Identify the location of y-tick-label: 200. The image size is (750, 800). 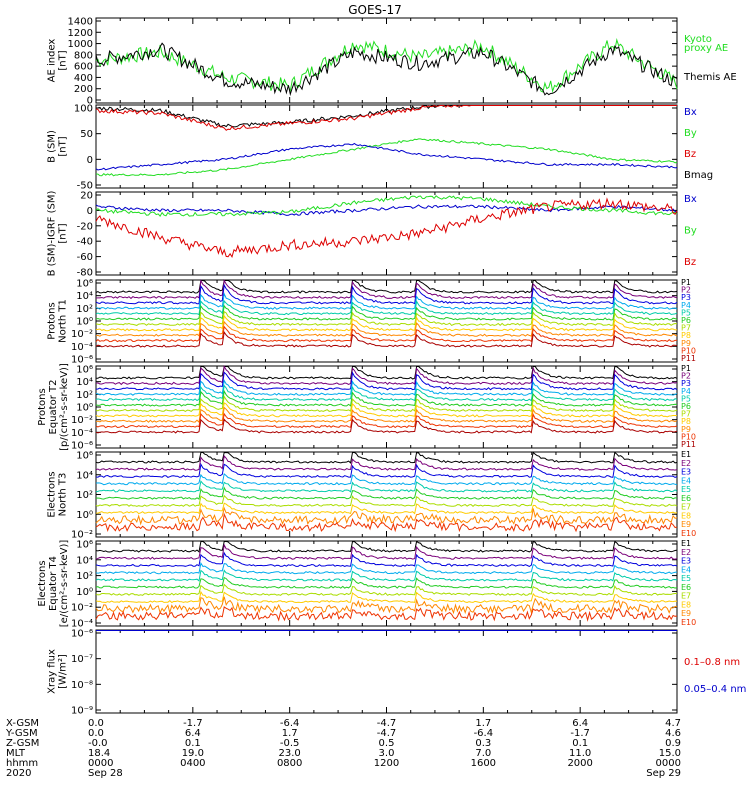
(83, 89).